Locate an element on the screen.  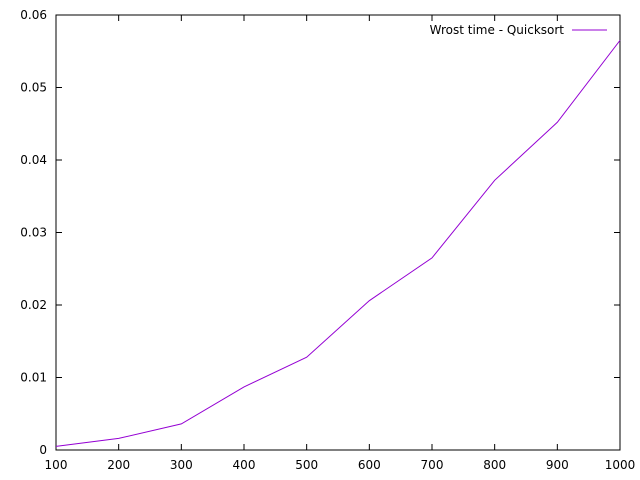
x-tick-label: 100 is located at coordinates (56, 465).